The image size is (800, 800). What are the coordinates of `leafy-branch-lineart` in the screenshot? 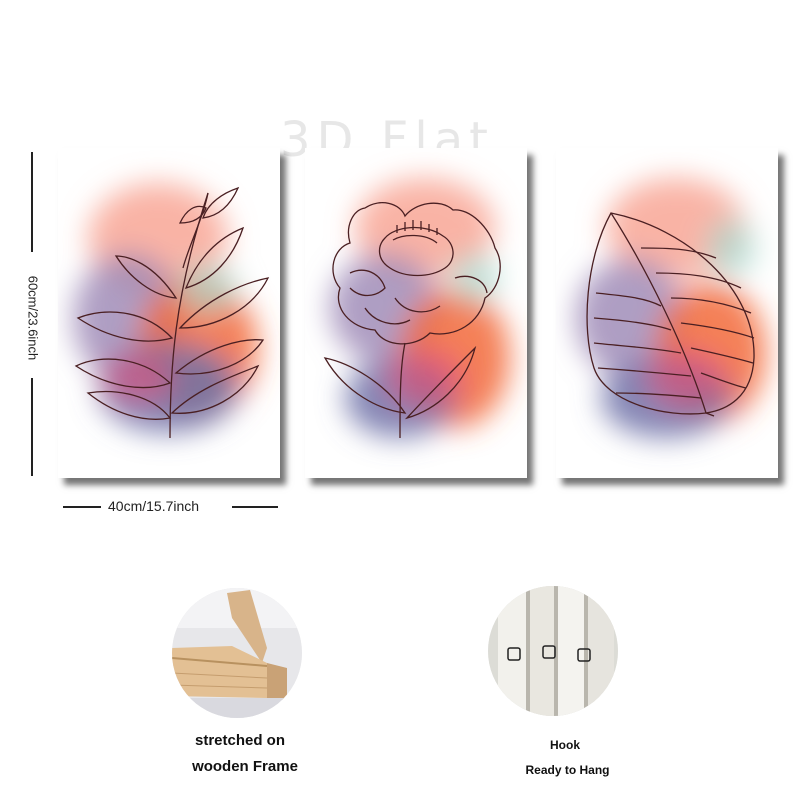 It's located at (172, 312).